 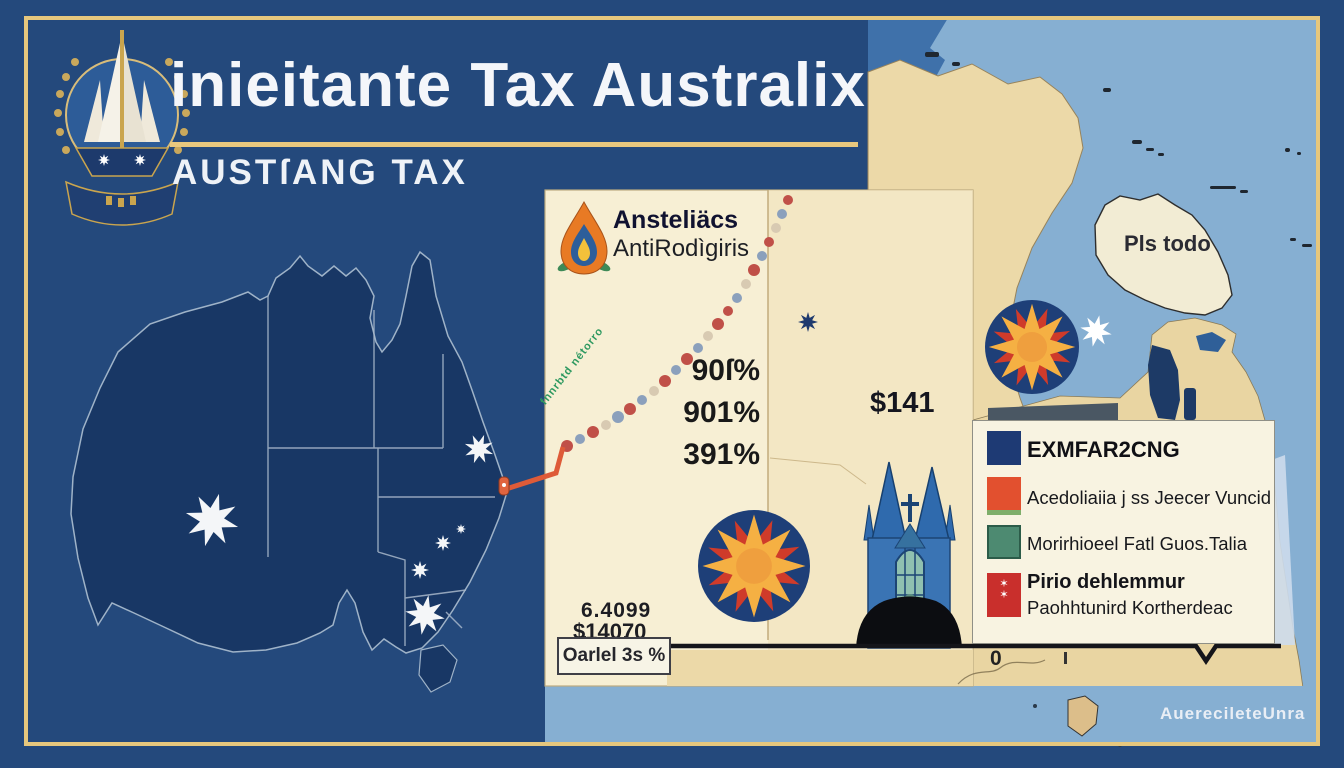 I want to click on legend-label-3: Morirhioeel Fatl Guos.Talia, so click(x=1137, y=543).